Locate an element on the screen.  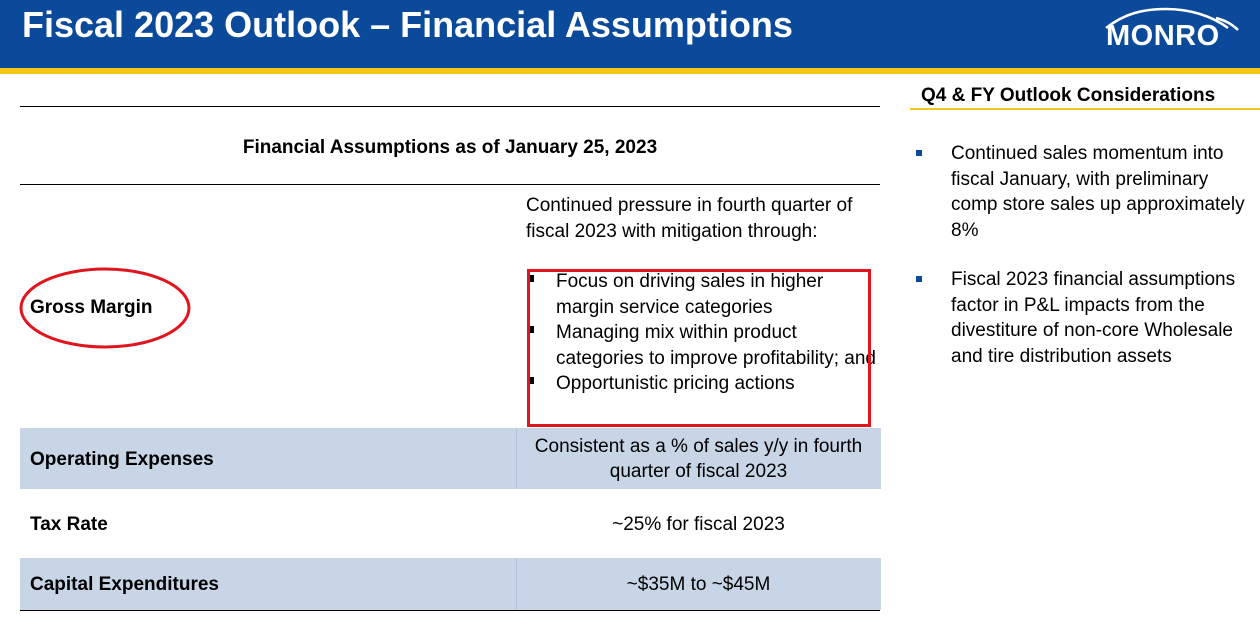
row-label-gross-margin: Gross Margin is located at coordinates (91, 307).